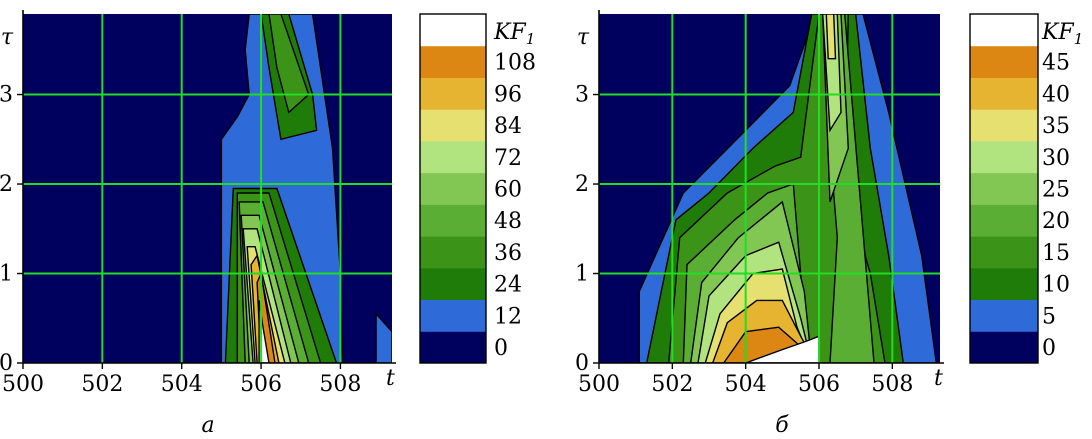 The height and width of the screenshot is (439, 1092). I want to click on contour-regions, so click(306, 188).